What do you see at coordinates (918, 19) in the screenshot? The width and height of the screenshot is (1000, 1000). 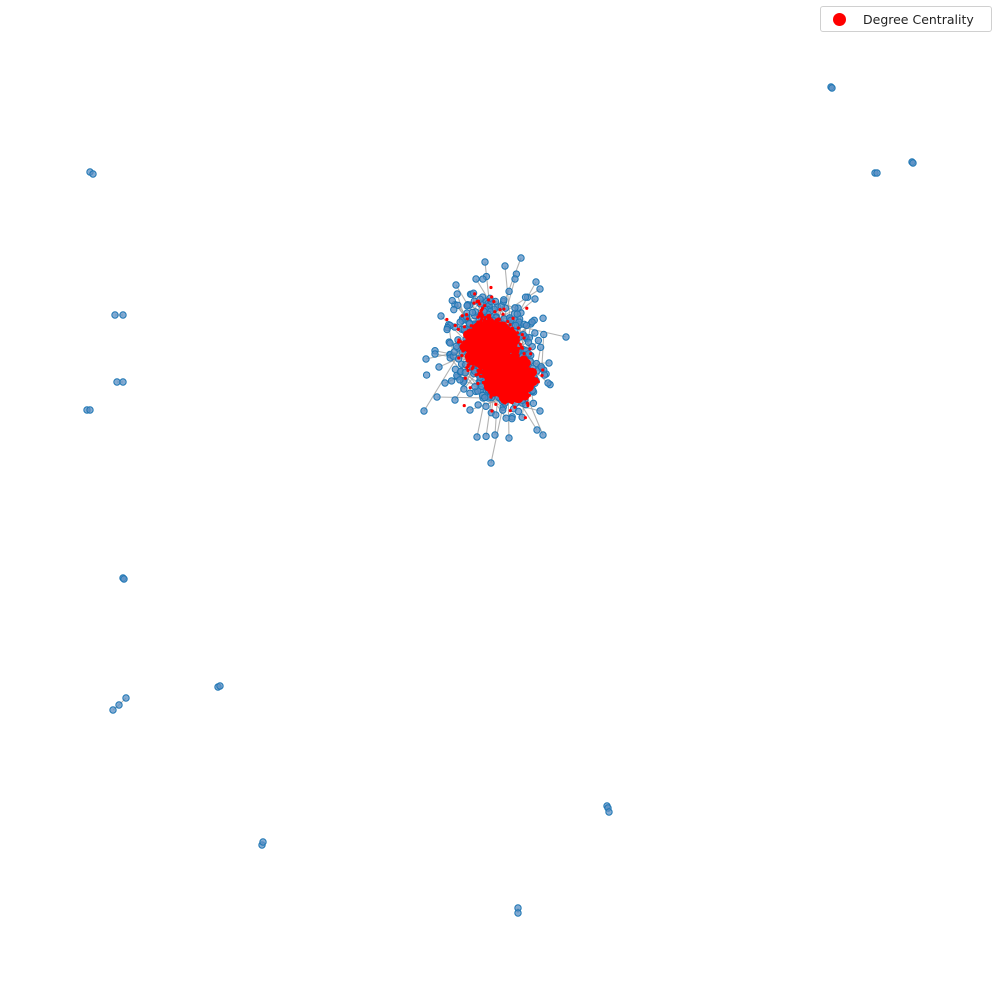 I see `legend-label: Degree Centrality` at bounding box center [918, 19].